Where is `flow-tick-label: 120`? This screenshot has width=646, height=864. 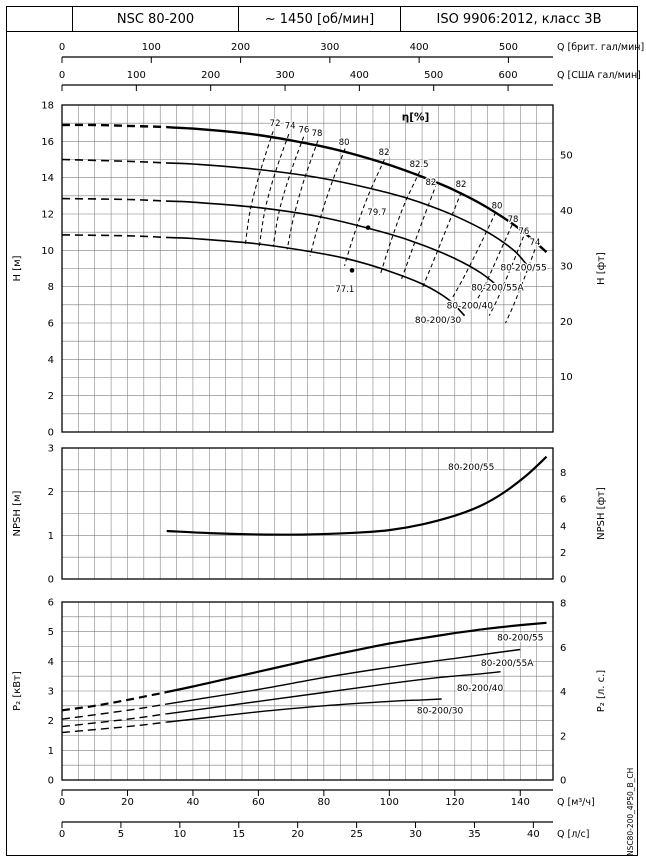
flow-tick-label: 120 is located at coordinates (454, 802).